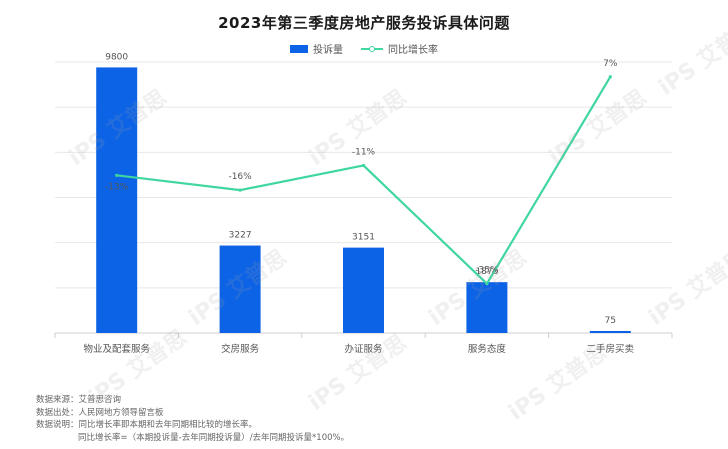 The width and height of the screenshot is (728, 449). I want to click on x-axis-category-label: 二手房买卖, so click(611, 349).